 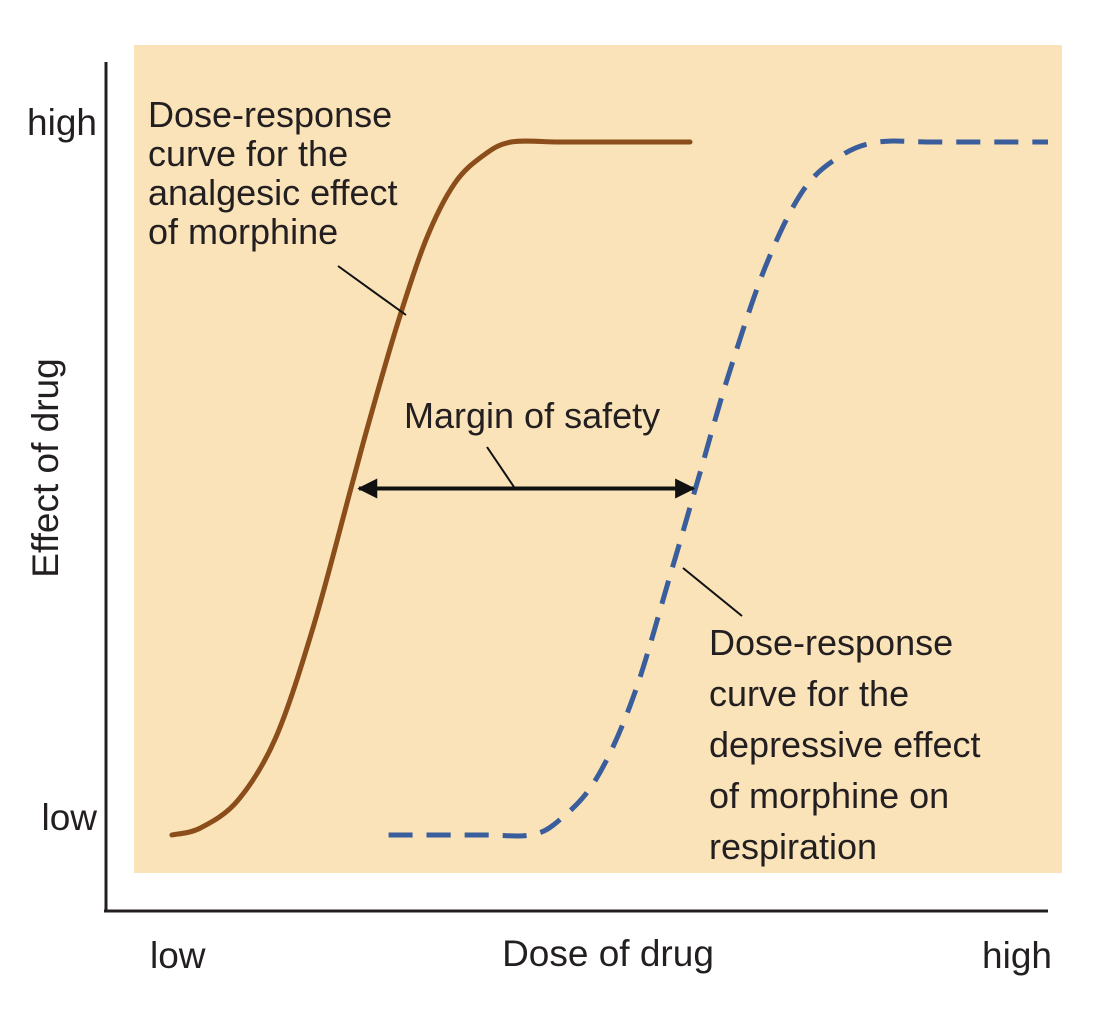 What do you see at coordinates (45, 467) in the screenshot?
I see `y-axis-title: Effect of drug` at bounding box center [45, 467].